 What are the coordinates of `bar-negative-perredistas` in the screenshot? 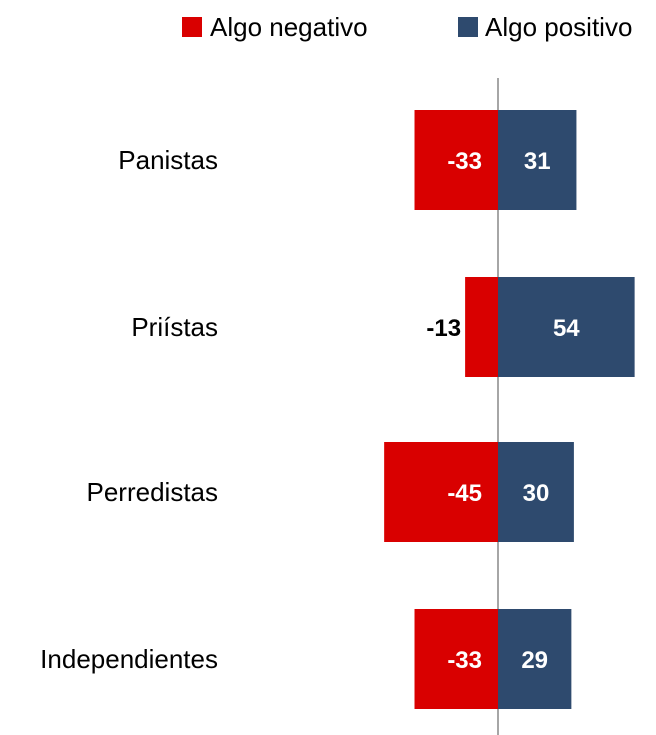 It's located at (441, 492).